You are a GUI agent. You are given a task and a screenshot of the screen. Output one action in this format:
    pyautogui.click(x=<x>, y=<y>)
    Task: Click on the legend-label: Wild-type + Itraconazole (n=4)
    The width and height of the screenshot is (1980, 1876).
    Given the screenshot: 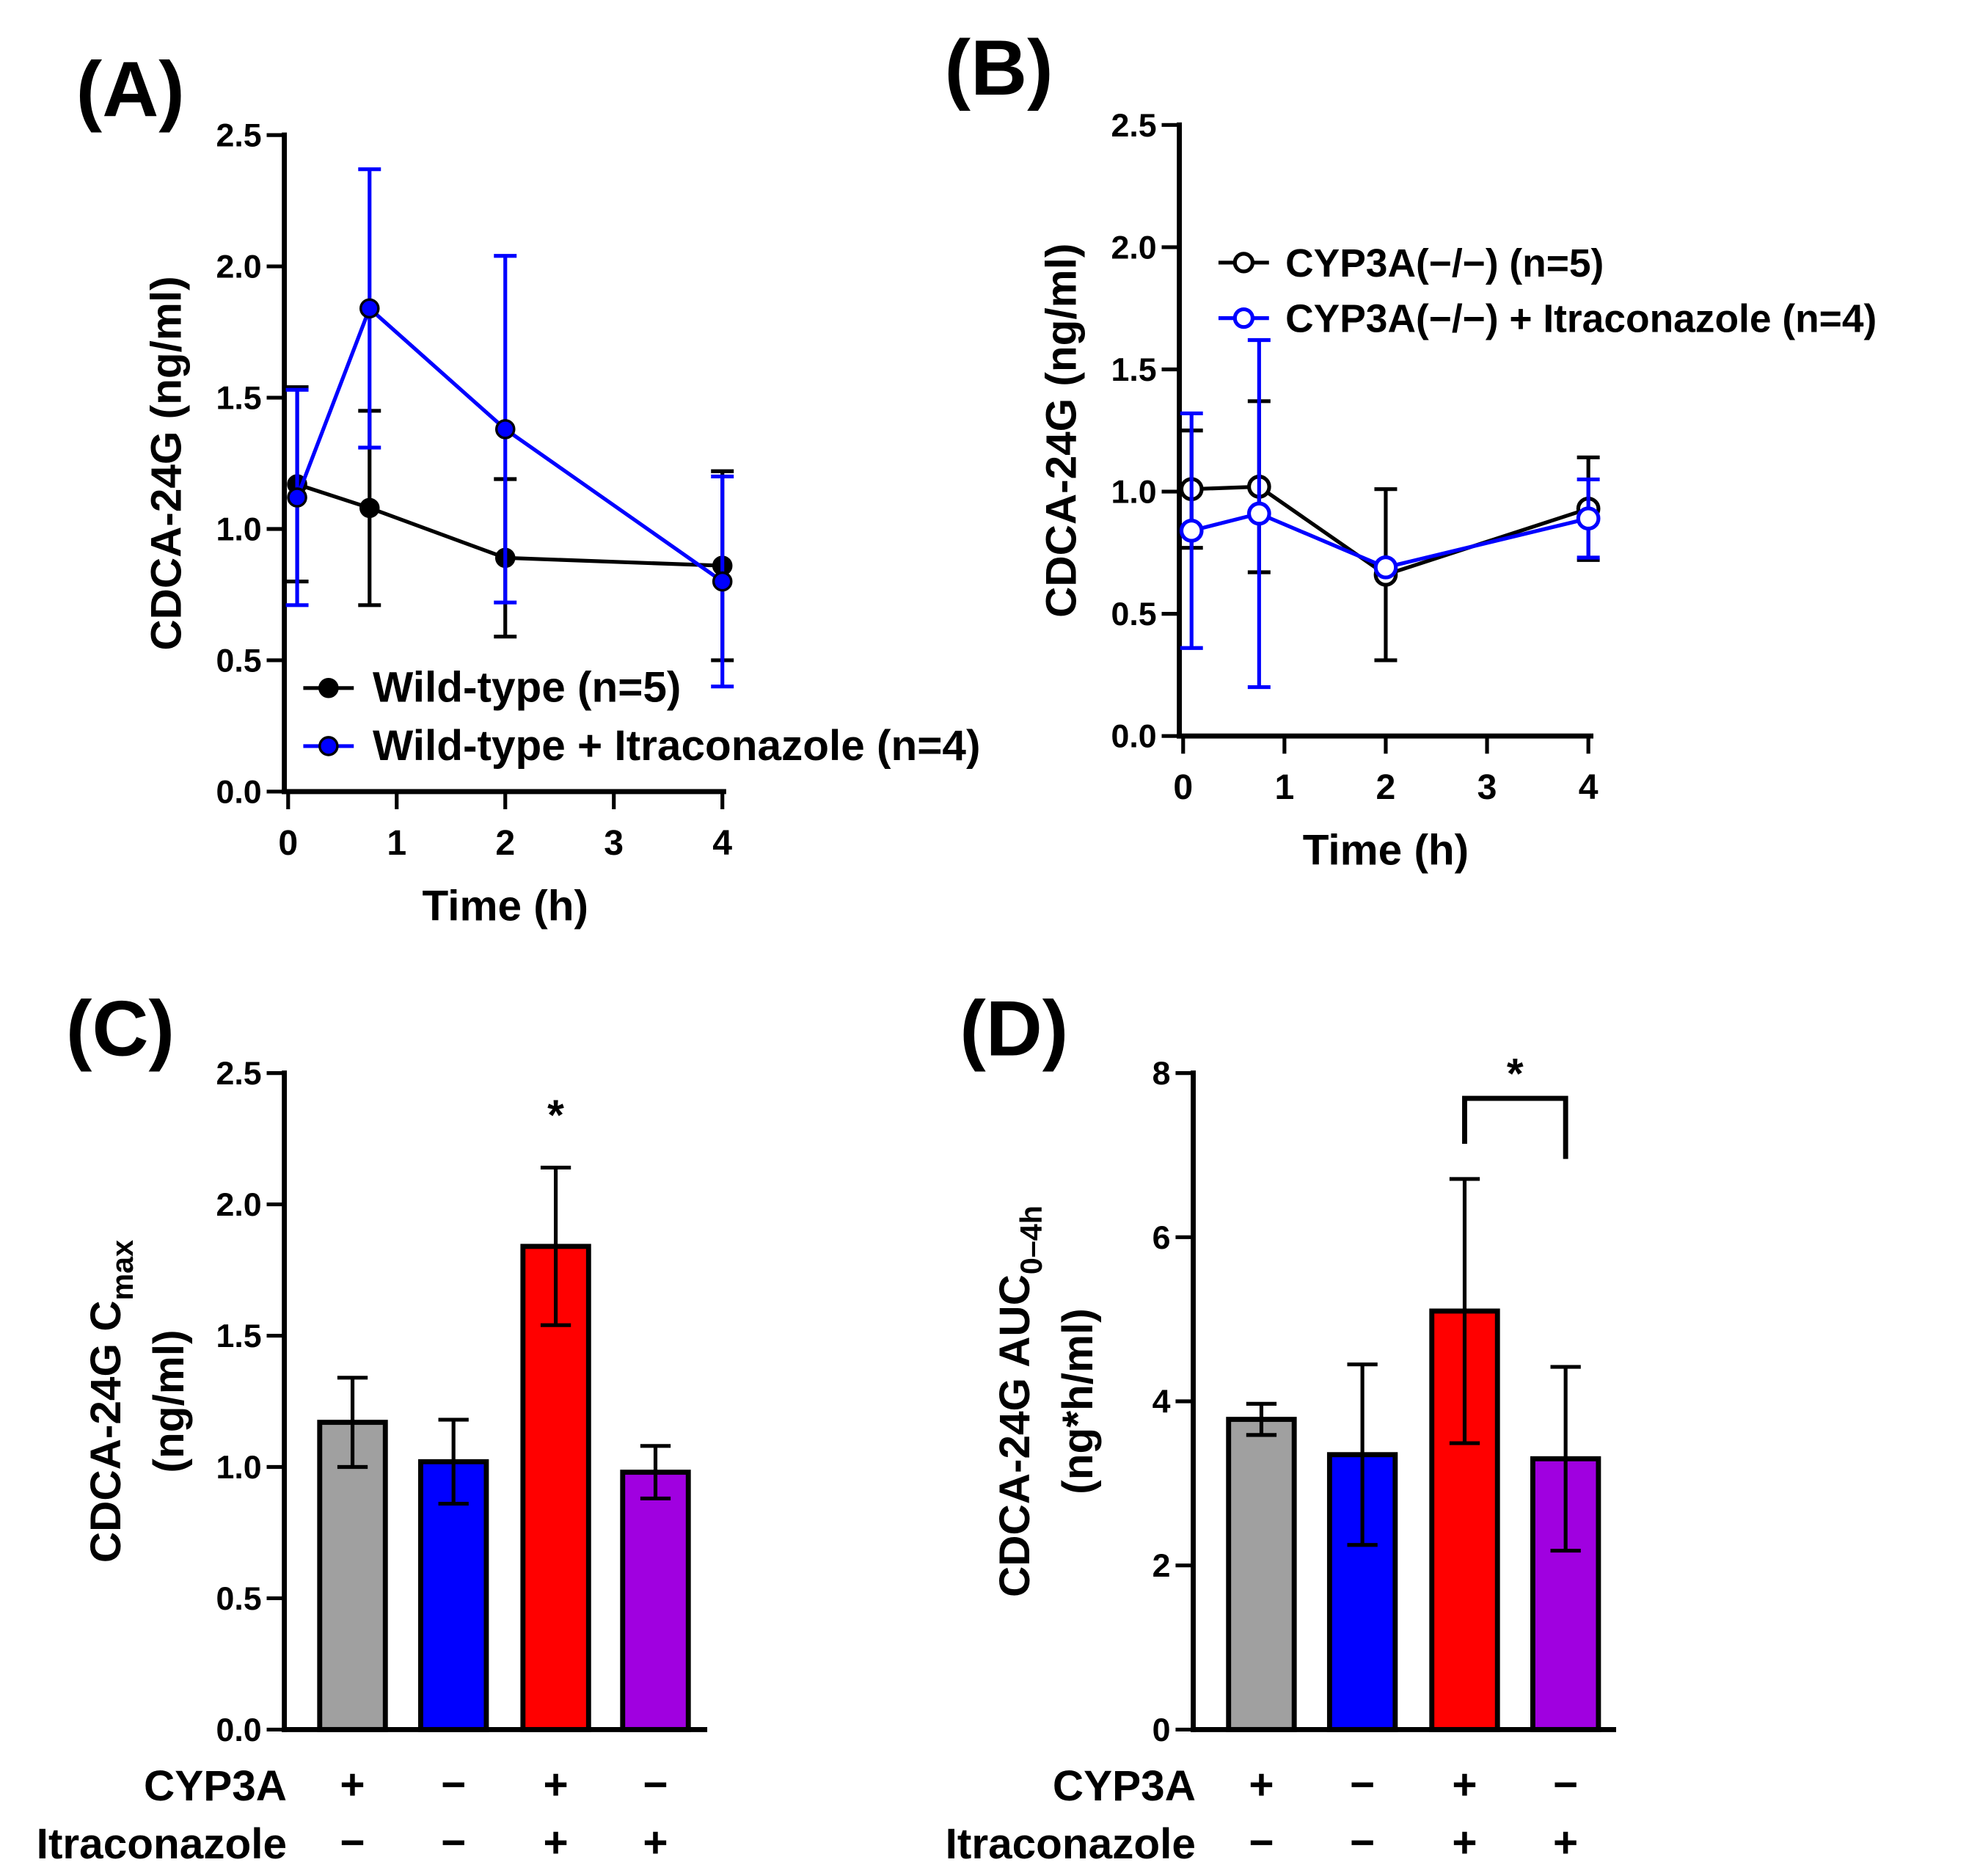 What is the action you would take?
    pyautogui.click(x=677, y=746)
    